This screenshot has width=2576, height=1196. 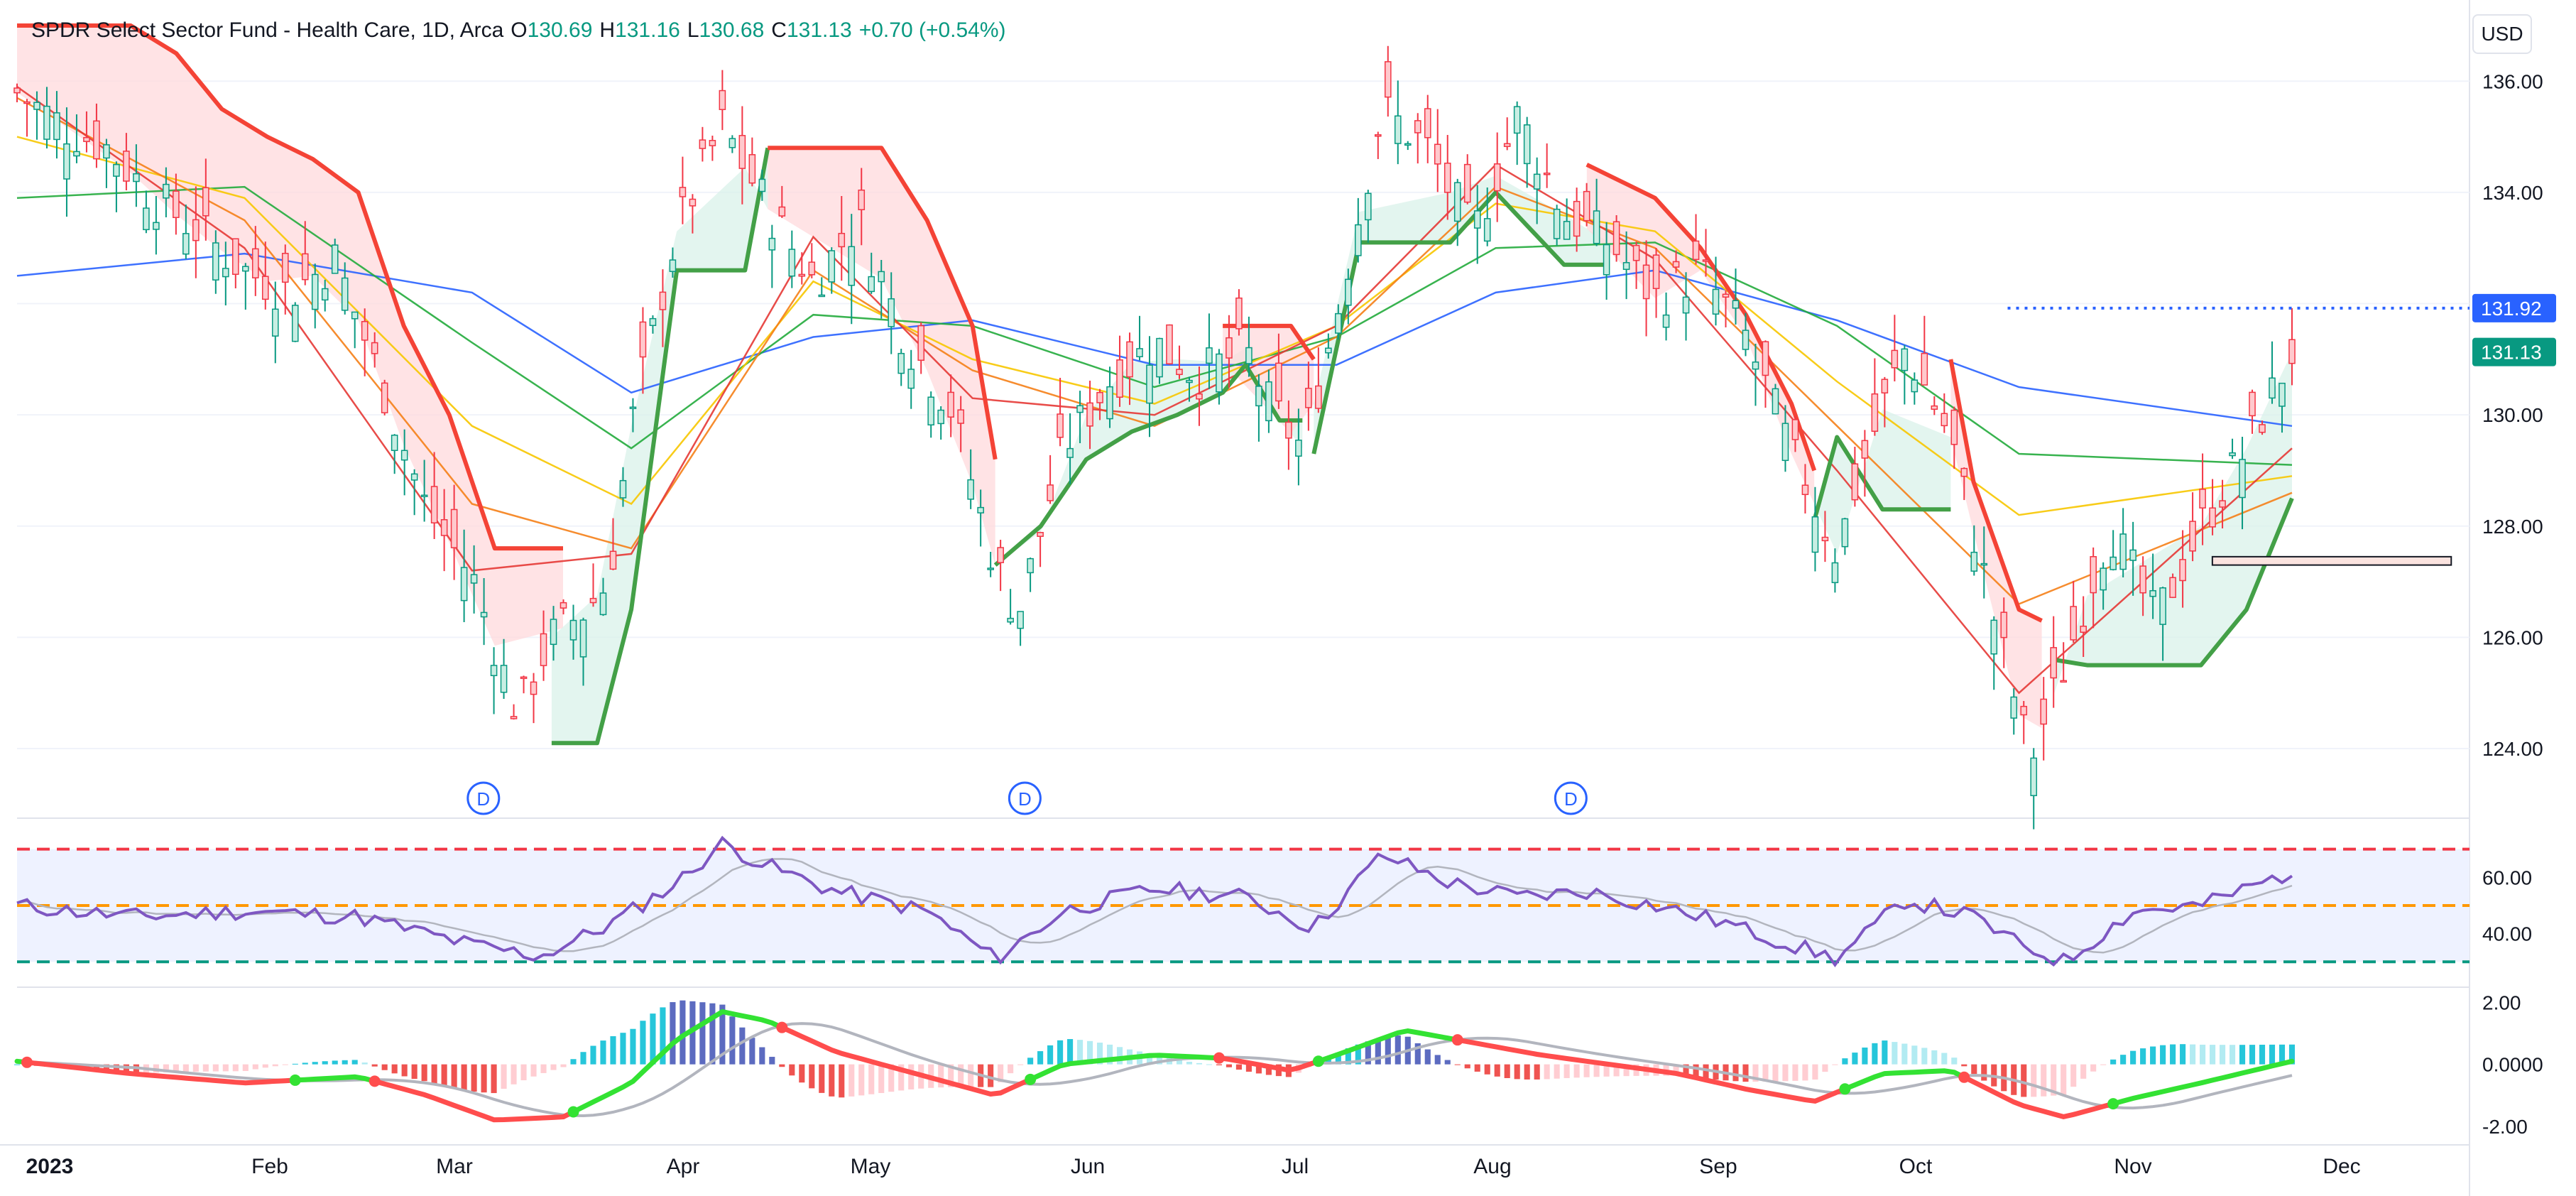 What do you see at coordinates (2501, 1002) in the screenshot?
I see `macd-tick-label: 2.00` at bounding box center [2501, 1002].